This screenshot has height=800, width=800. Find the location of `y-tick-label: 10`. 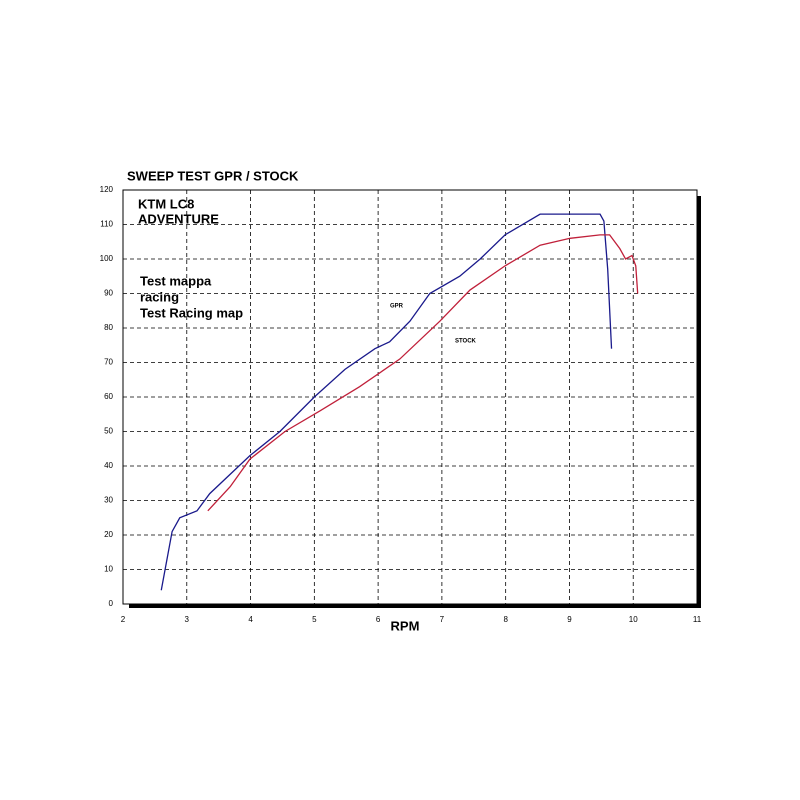

y-tick-label: 10 is located at coordinates (108, 569).